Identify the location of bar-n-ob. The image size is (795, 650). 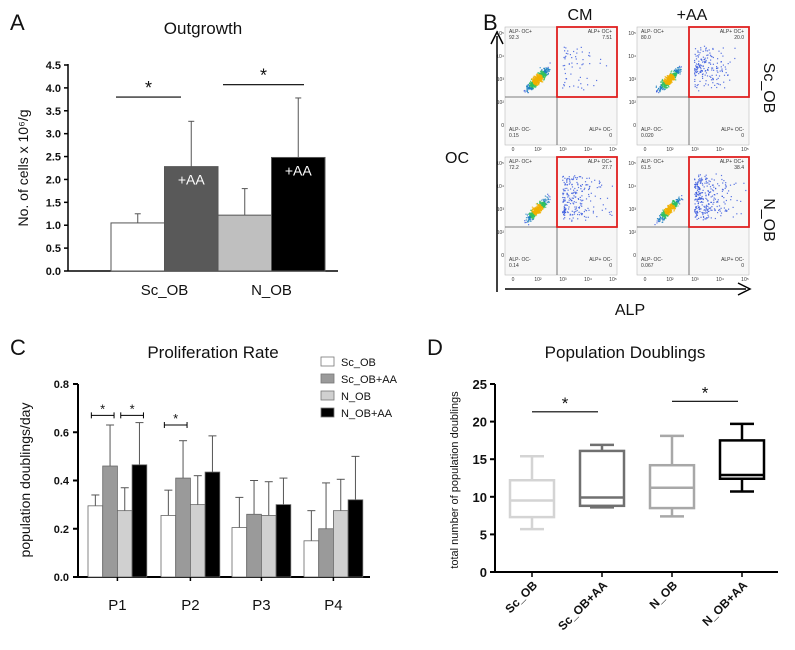
(340, 544).